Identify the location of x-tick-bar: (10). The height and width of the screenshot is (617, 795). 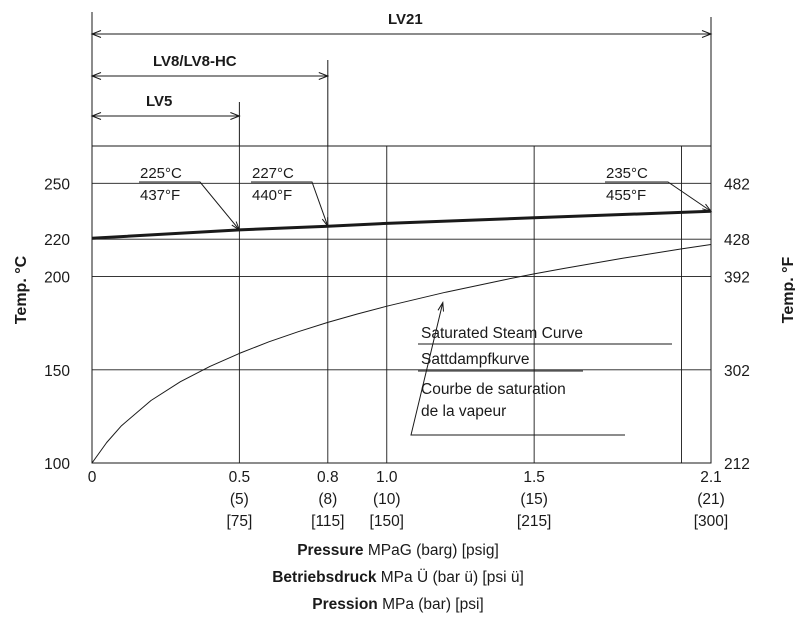
(387, 499).